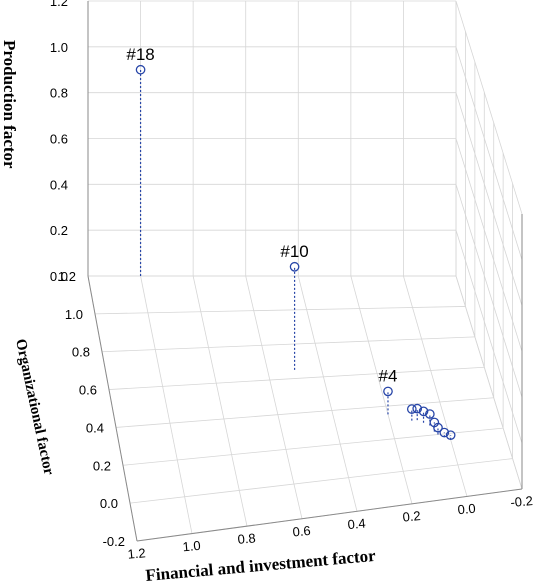  I want to click on x-tick-label: 0.6, so click(301, 531).